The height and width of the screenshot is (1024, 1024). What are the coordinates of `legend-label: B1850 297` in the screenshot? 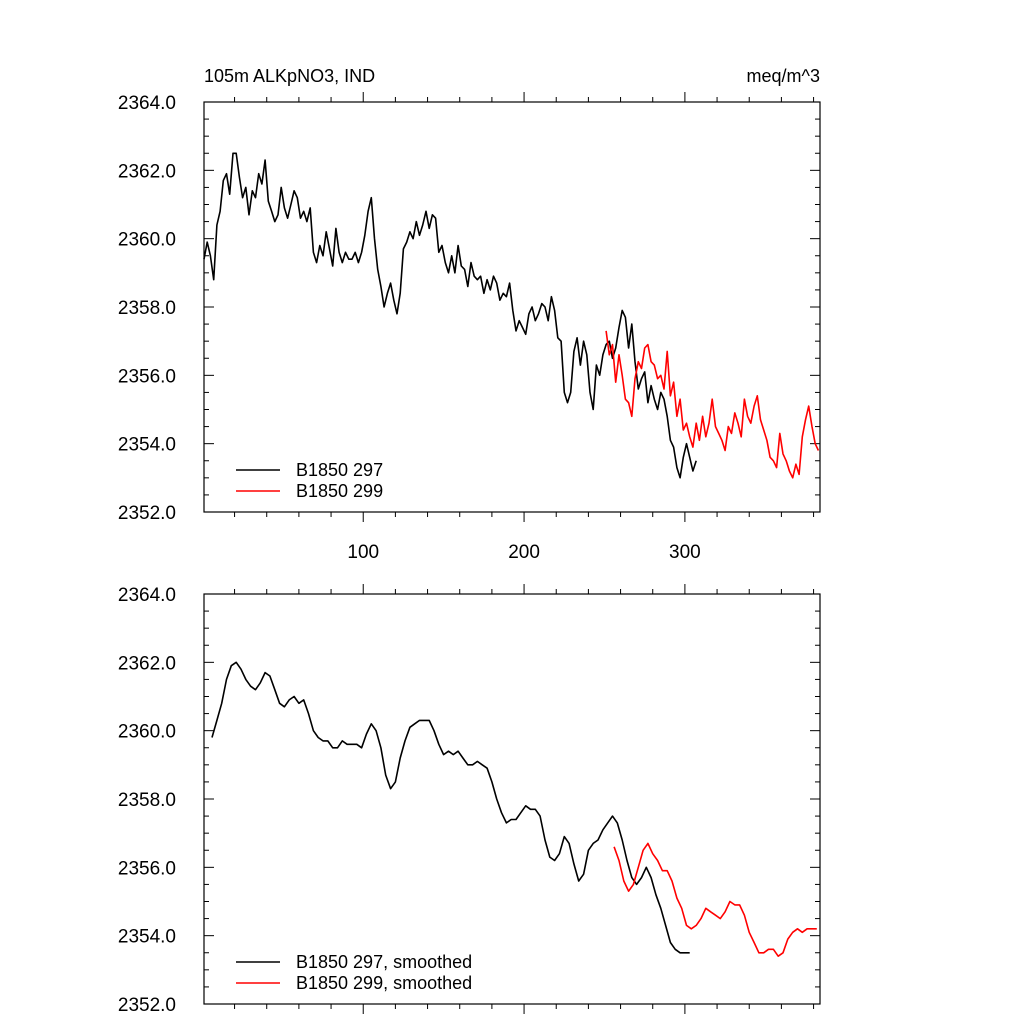 It's located at (339, 470).